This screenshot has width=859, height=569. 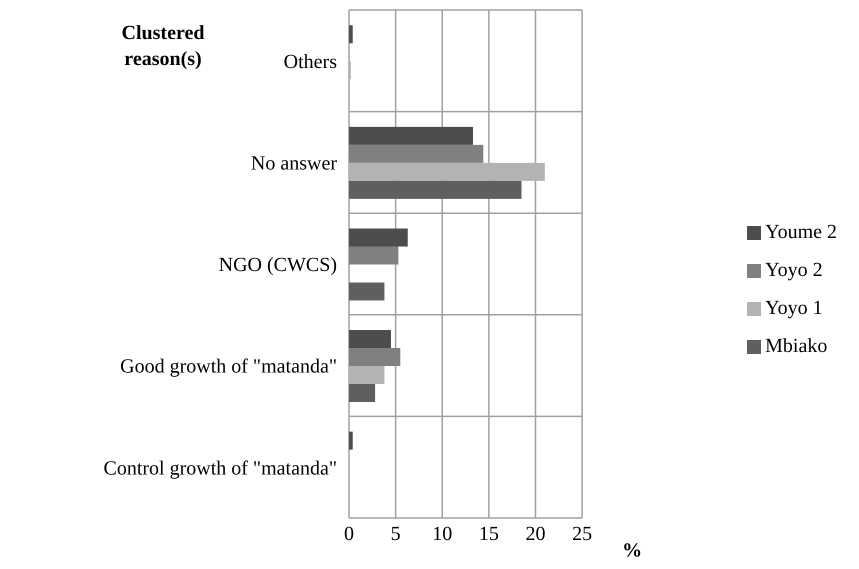 I want to click on legend-label: Youme 2, so click(x=801, y=231).